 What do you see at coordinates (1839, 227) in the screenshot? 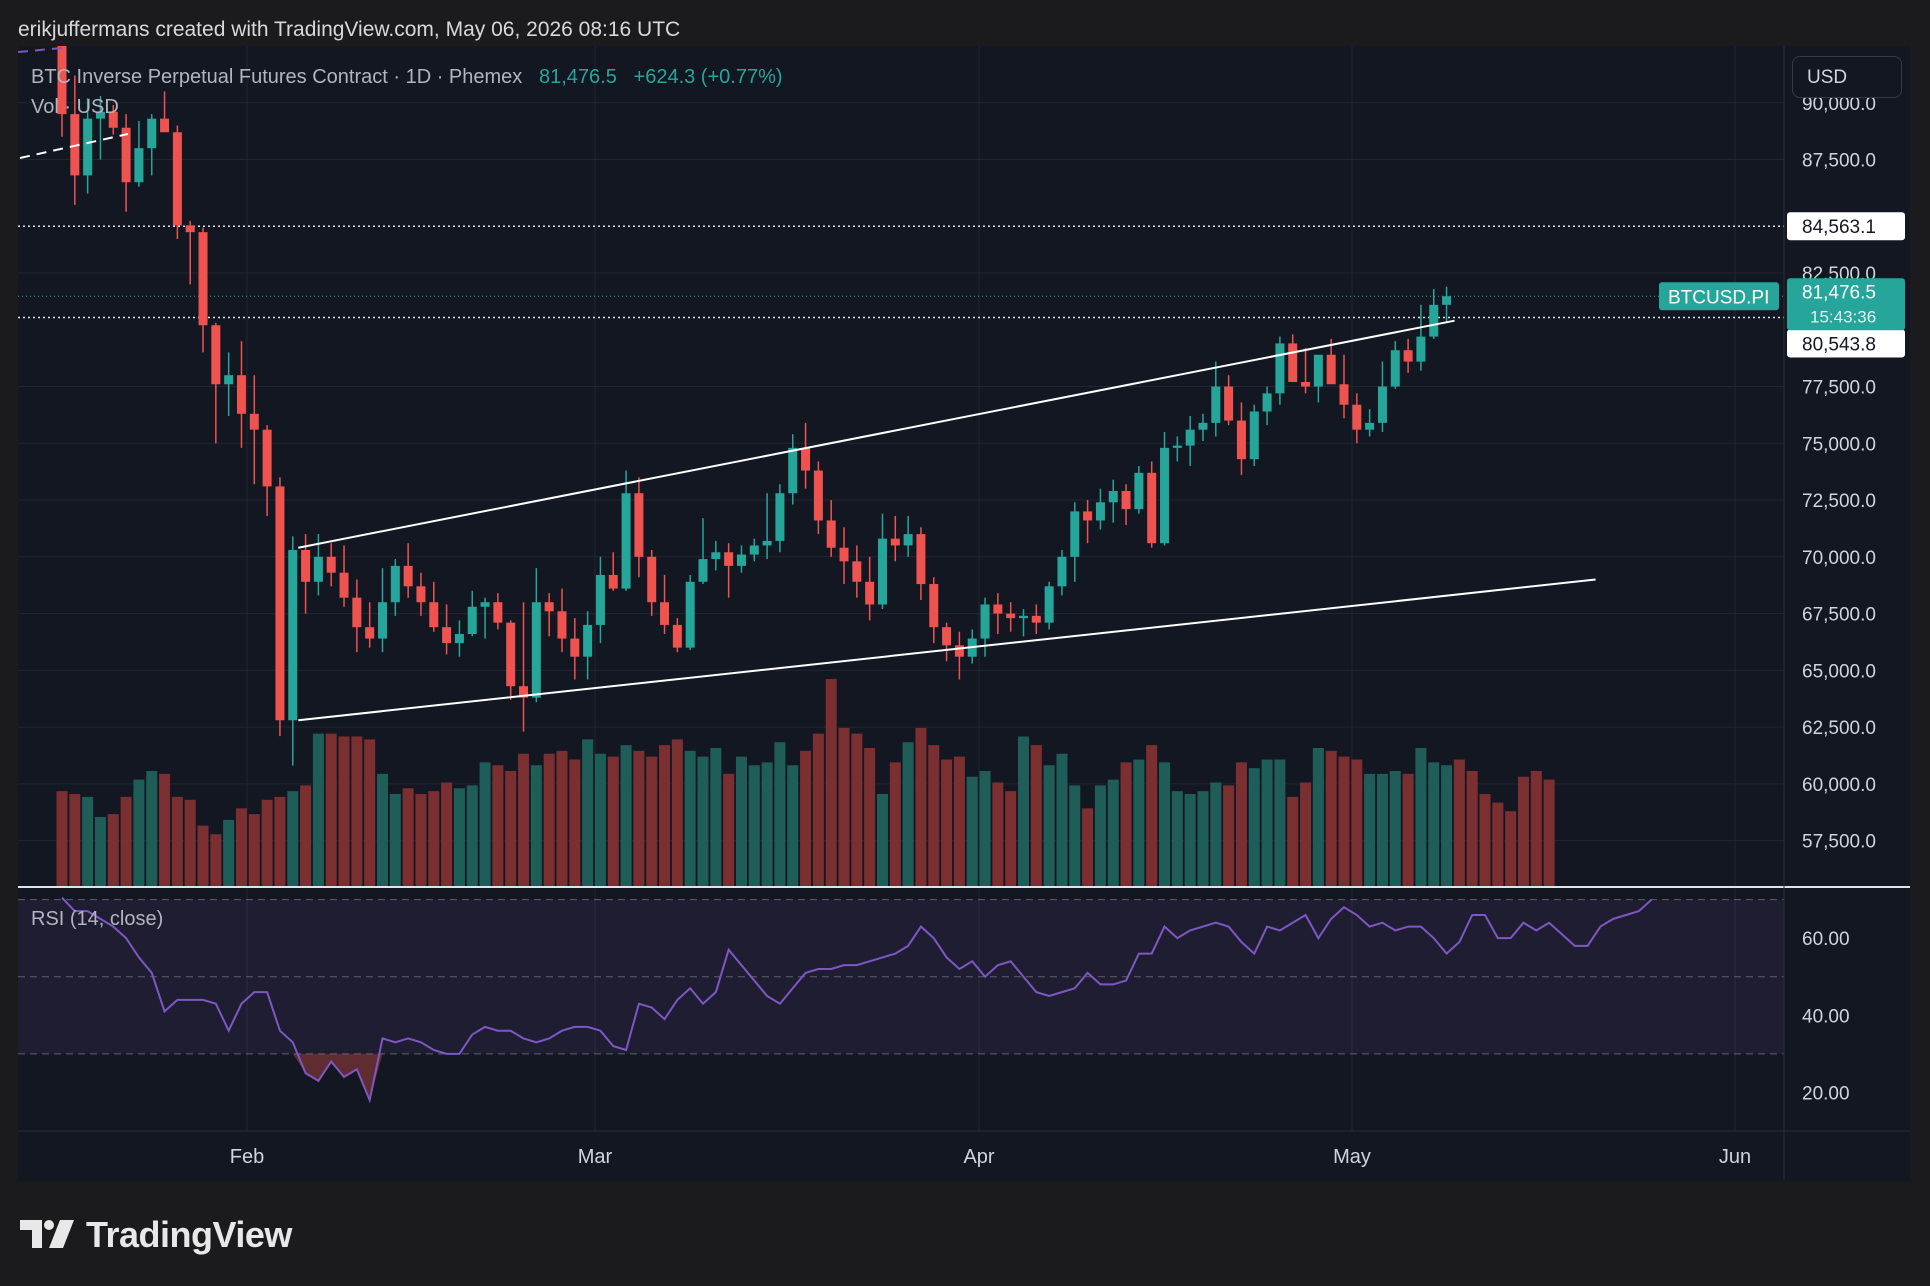
I see `upper-level-label: 84,563.1` at bounding box center [1839, 227].